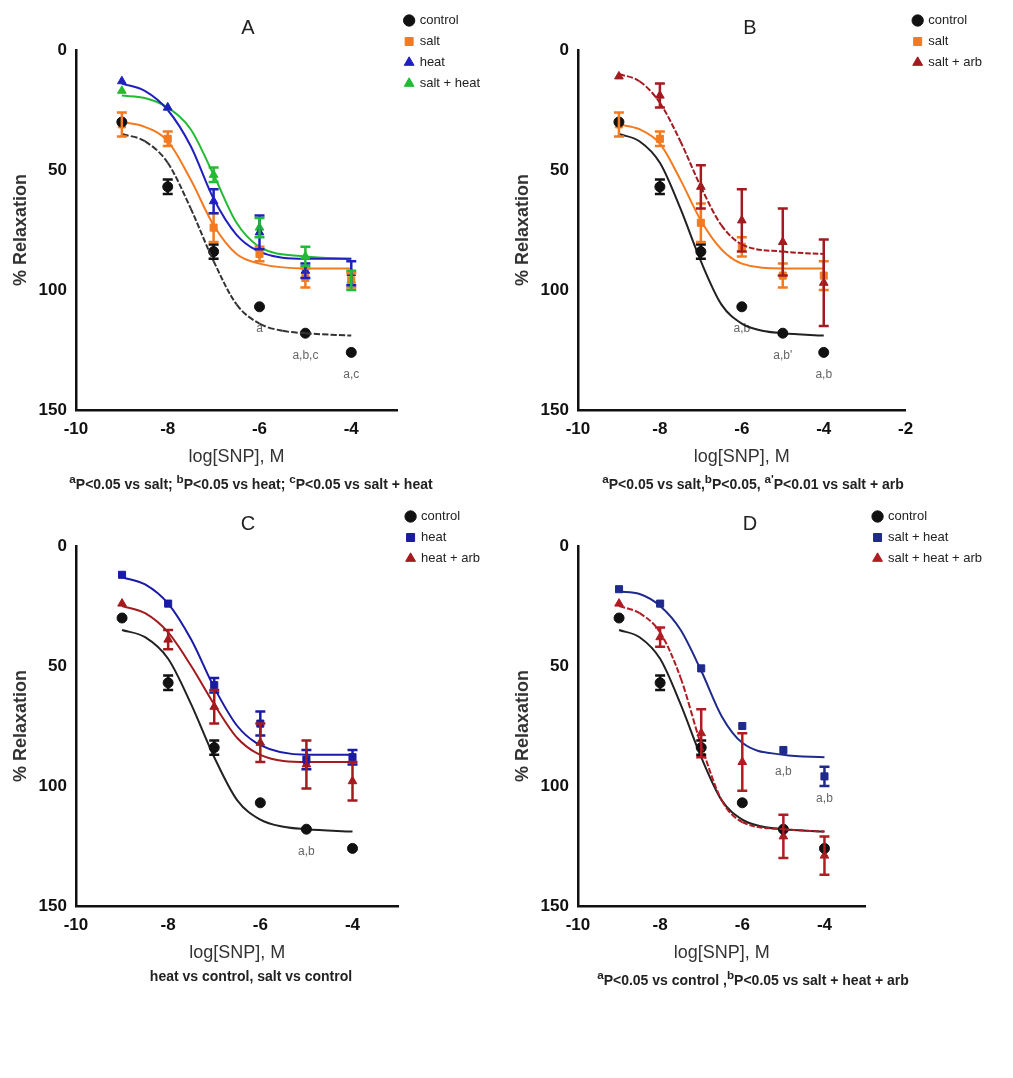 The image size is (1013, 1078). What do you see at coordinates (753, 977) in the screenshot?
I see `text: $^{a}$P<0.05 vs control ,$^{b}$P<0.05 vs salt + heat + arb` at bounding box center [753, 977].